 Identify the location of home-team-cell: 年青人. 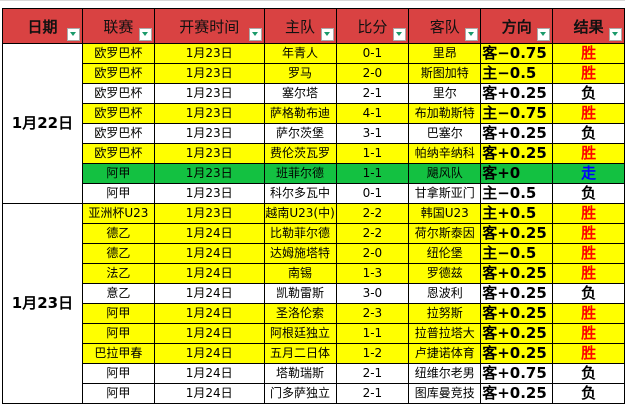
(300, 53).